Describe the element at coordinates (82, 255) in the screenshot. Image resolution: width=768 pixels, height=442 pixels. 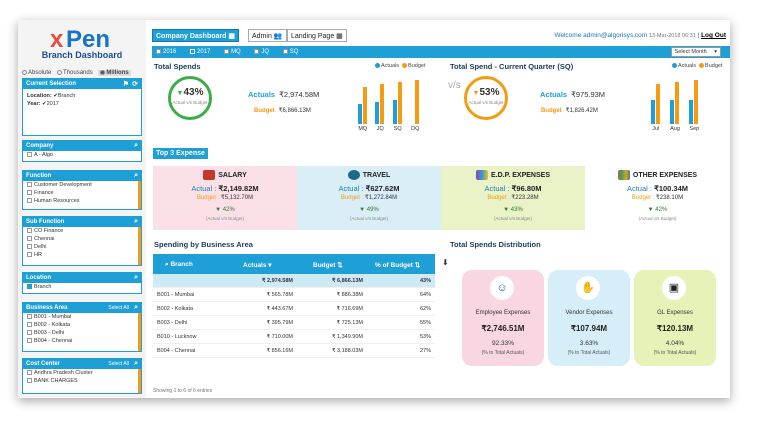
I see `list-item: HR` at that location.